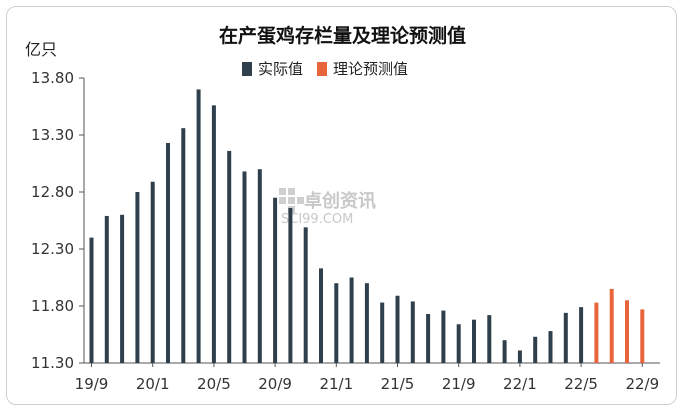 The width and height of the screenshot is (685, 413). What do you see at coordinates (281, 69) in the screenshot?
I see `legend-label-actual: 实际值` at bounding box center [281, 69].